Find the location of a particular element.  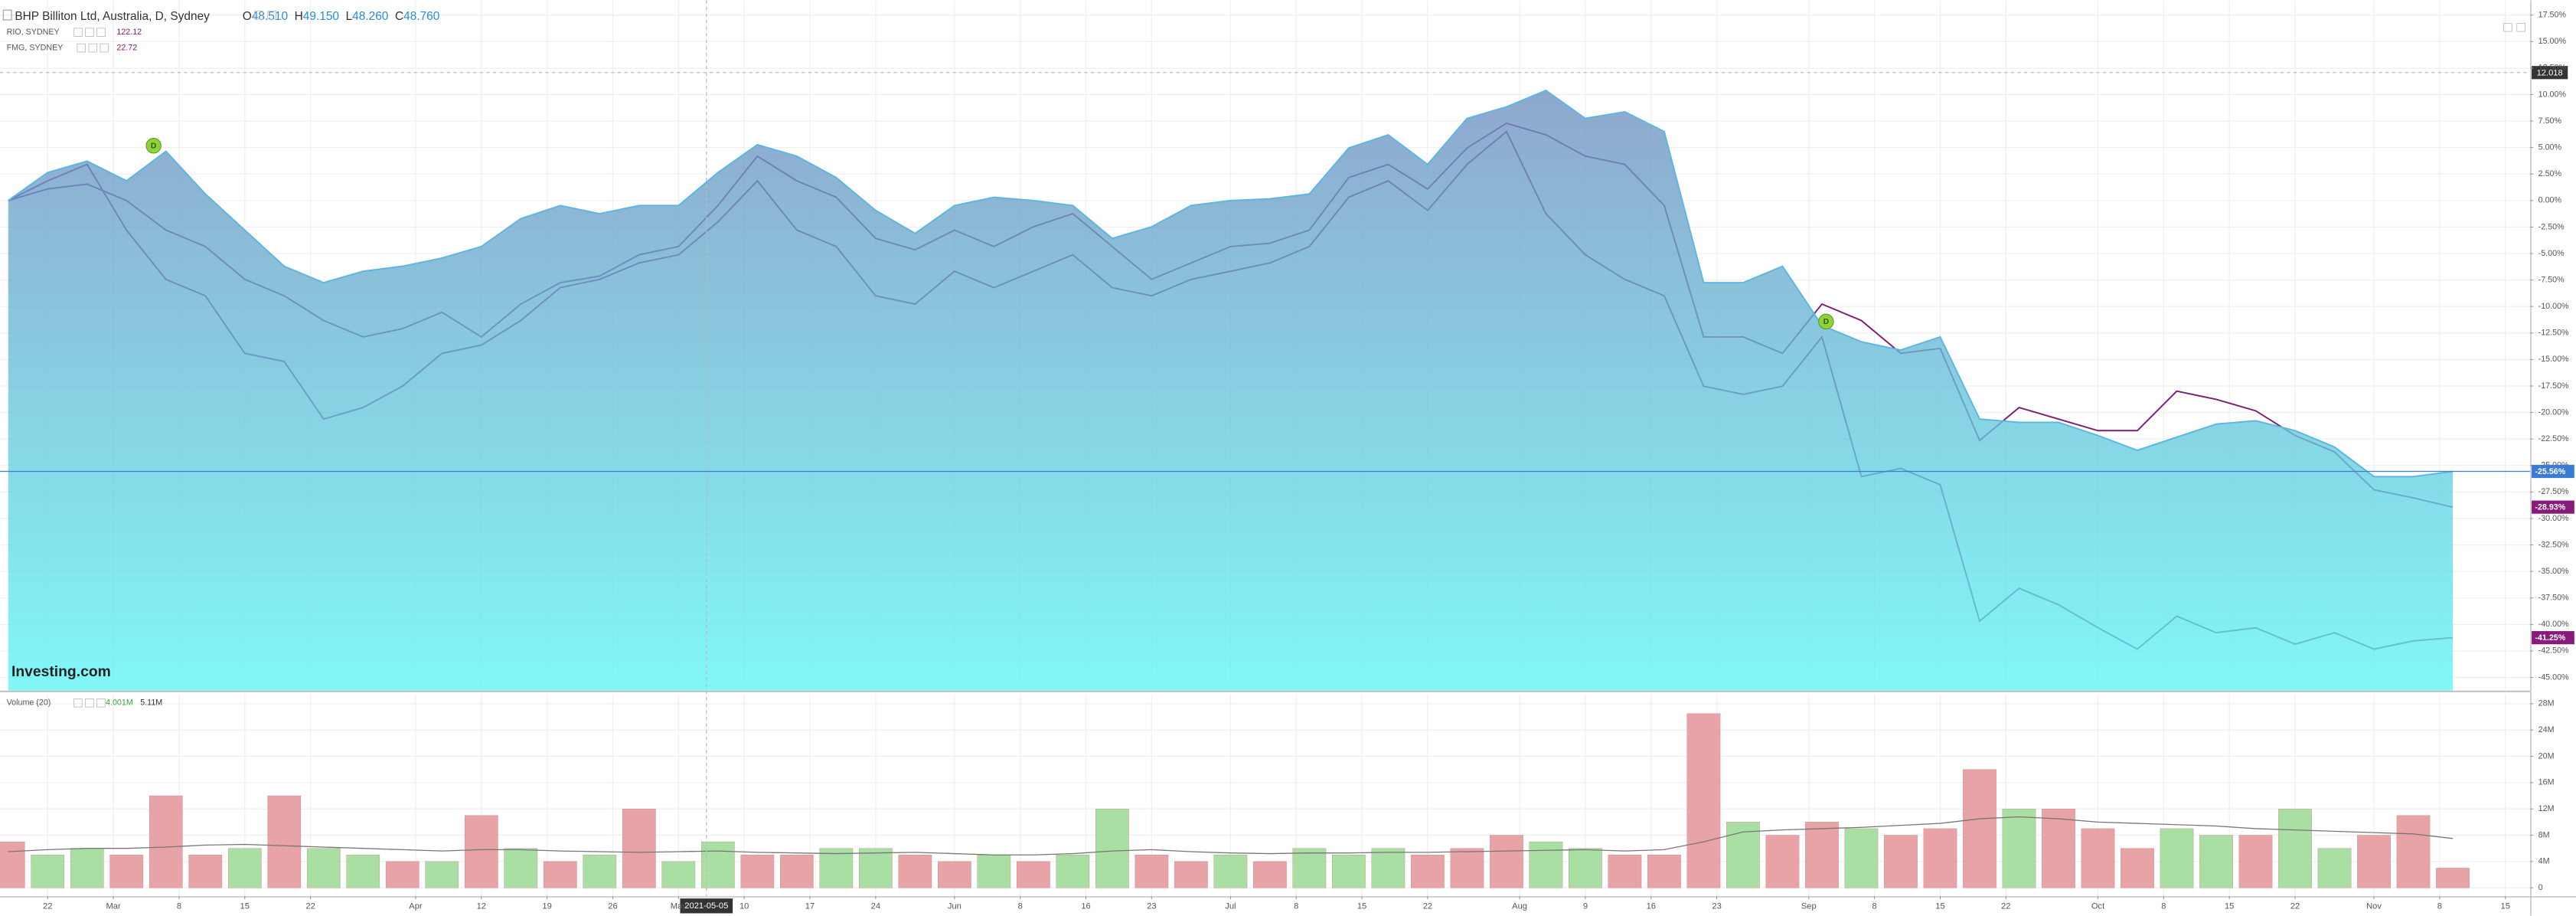

x-tick-label: Oct is located at coordinates (2098, 906).